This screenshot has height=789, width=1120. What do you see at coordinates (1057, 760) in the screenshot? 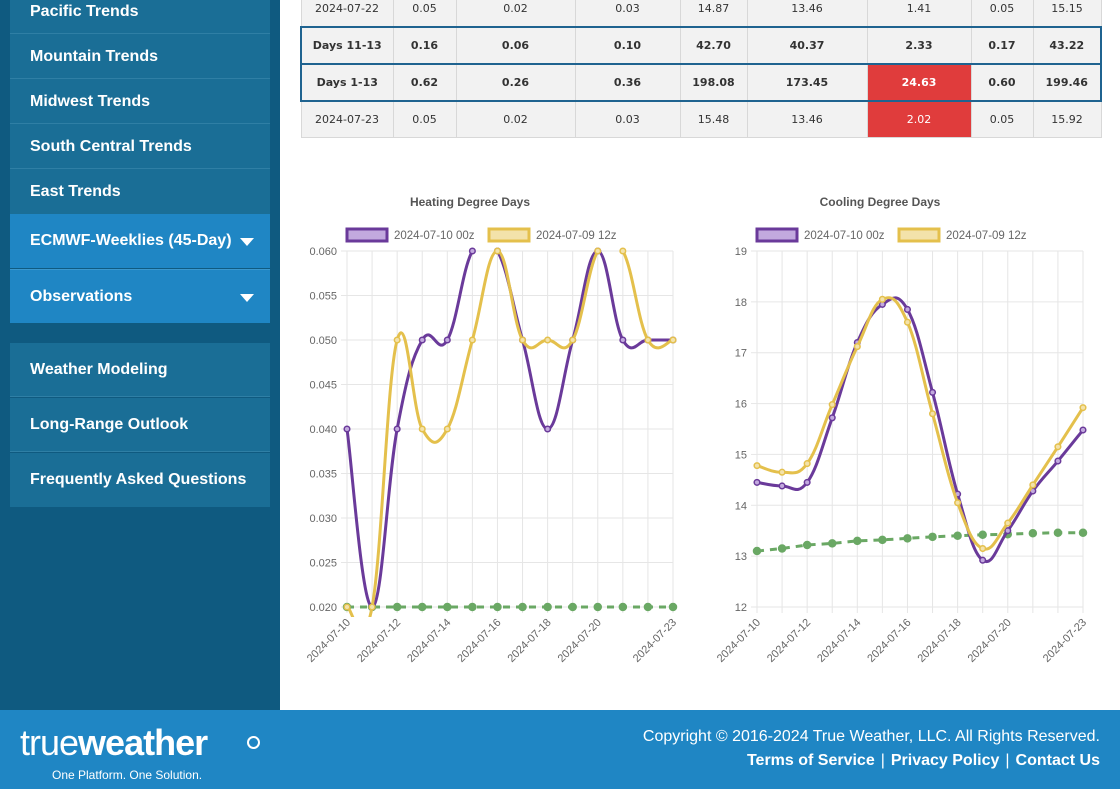
I see `contact-us-link: Contact Us` at bounding box center [1057, 760].